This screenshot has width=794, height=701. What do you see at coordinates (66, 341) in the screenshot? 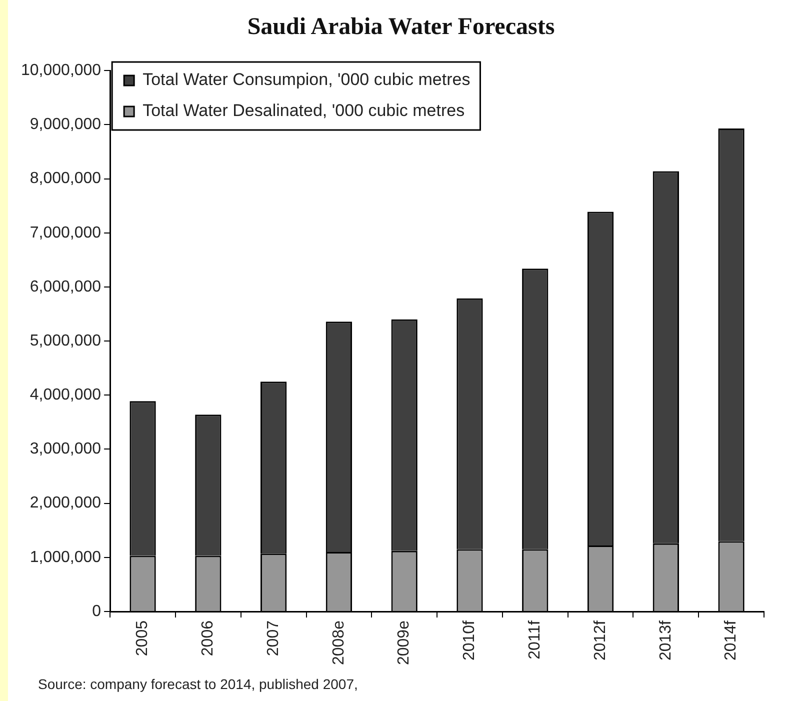
I see `y-tick-label: 5,000,000` at bounding box center [66, 341].